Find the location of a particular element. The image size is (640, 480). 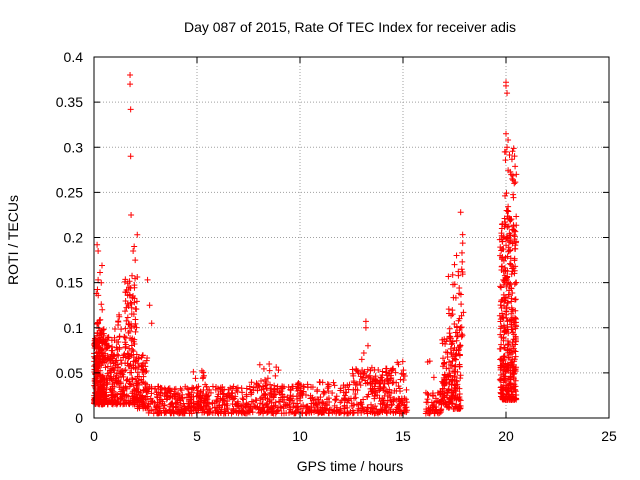

y-tick-label: 0.25 is located at coordinates (69, 192).